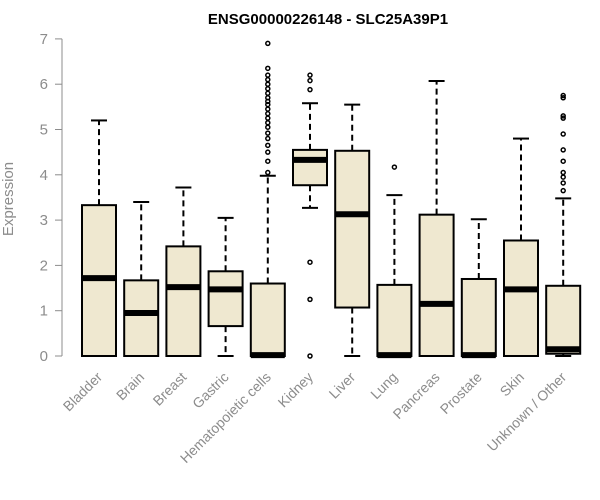 The image size is (600, 500). I want to click on x-tick-label: Liver, so click(342, 385).